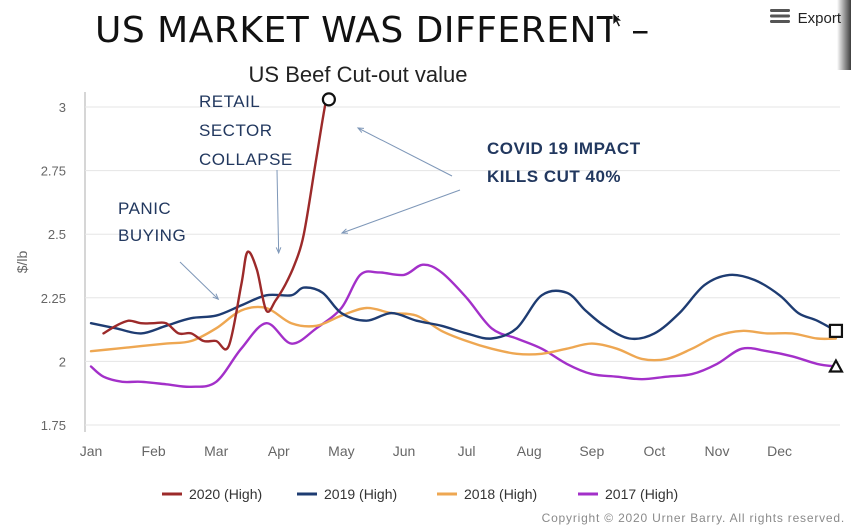 The width and height of the screenshot is (851, 528). What do you see at coordinates (844, 35) in the screenshot?
I see `corner-shadow` at bounding box center [844, 35].